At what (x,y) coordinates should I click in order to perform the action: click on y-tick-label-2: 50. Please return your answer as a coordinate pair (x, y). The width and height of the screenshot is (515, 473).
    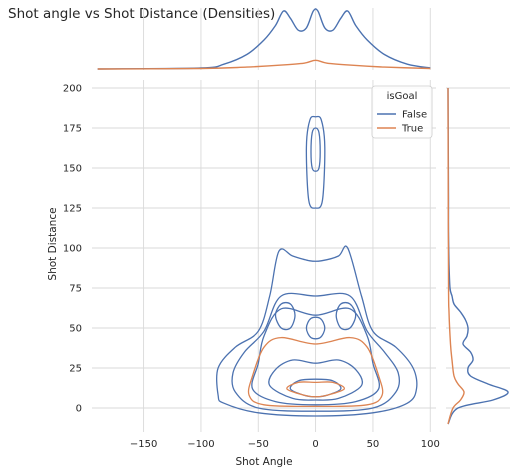
    Looking at the image, I should click on (75, 329).